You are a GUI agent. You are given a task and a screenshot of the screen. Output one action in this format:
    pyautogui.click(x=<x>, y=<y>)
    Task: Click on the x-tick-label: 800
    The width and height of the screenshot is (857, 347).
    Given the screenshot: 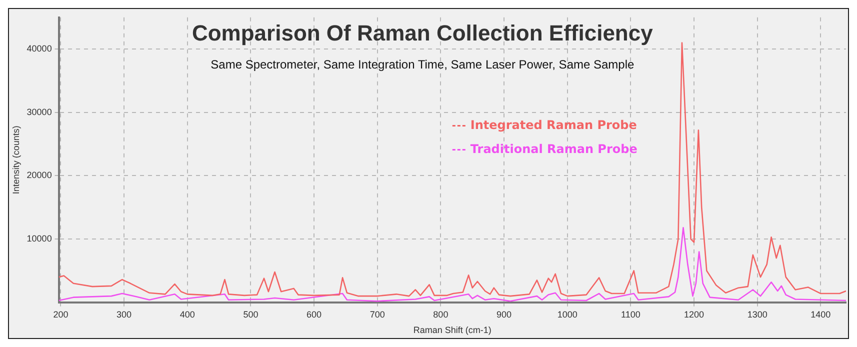 What is the action you would take?
    pyautogui.click(x=440, y=314)
    